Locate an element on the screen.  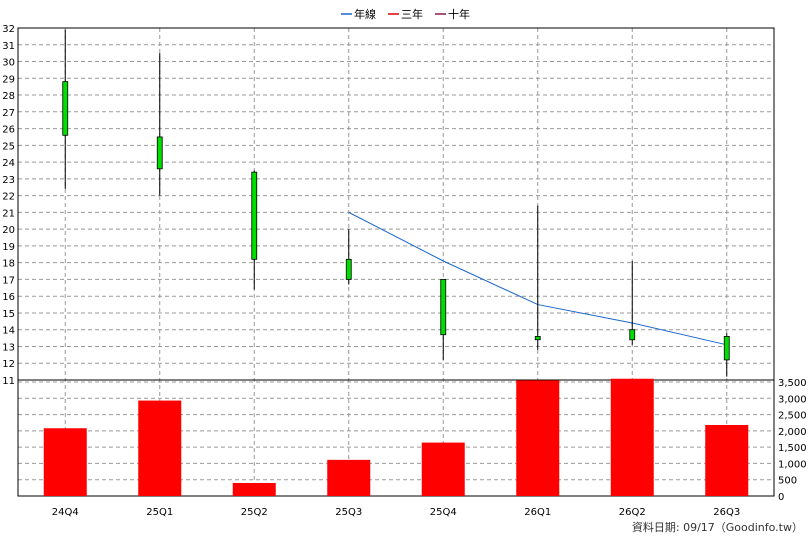
category-tick-label: 26Q3 is located at coordinates (726, 512).